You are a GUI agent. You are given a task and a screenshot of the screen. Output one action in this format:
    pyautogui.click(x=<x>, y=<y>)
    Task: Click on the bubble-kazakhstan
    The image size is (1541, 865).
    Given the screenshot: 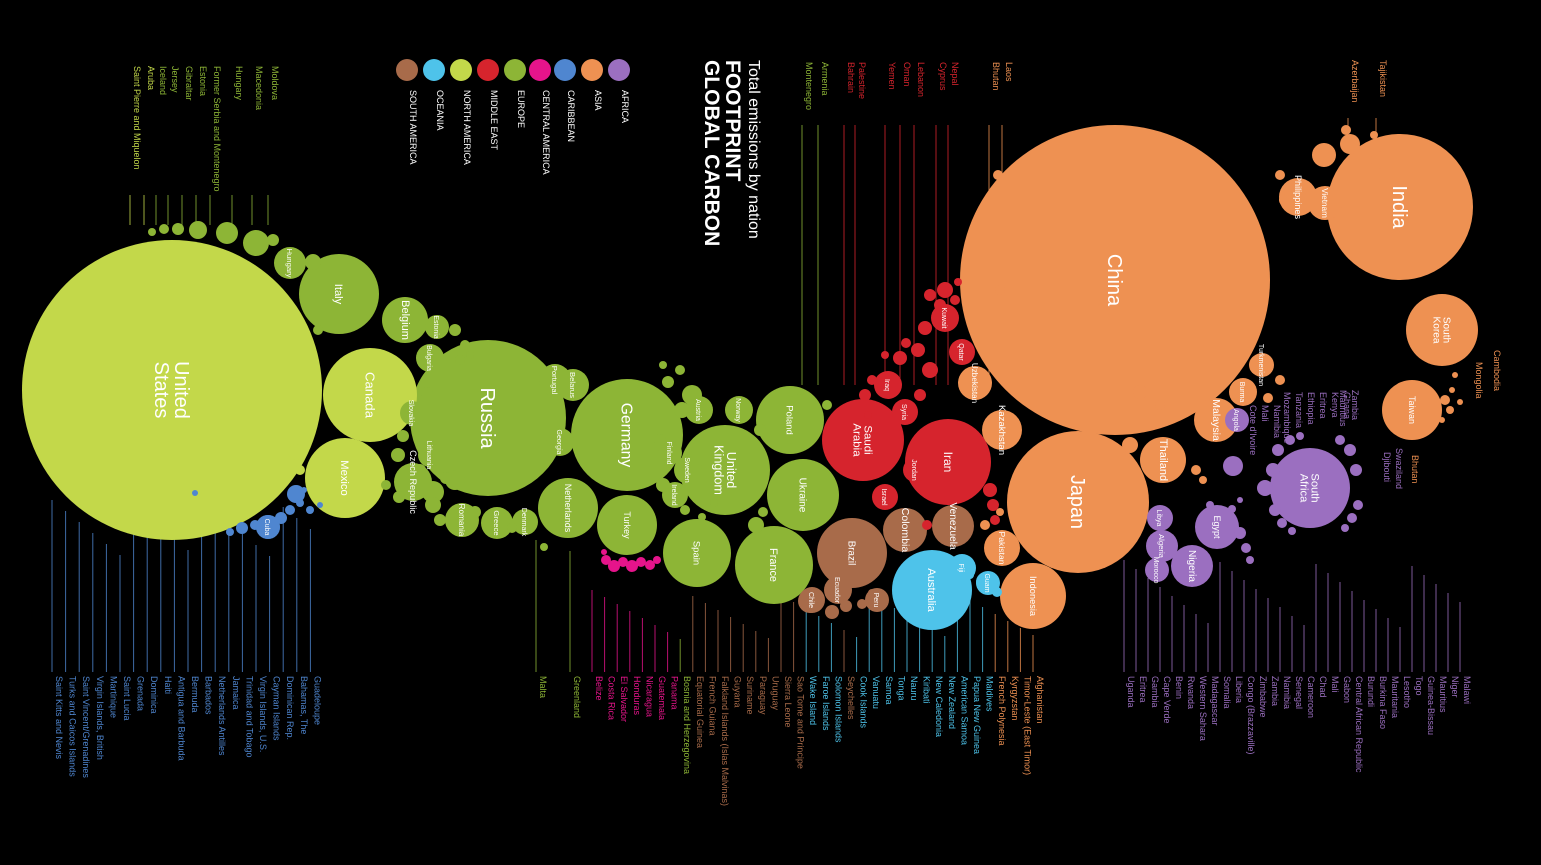 What is the action you would take?
    pyautogui.click(x=1002, y=430)
    